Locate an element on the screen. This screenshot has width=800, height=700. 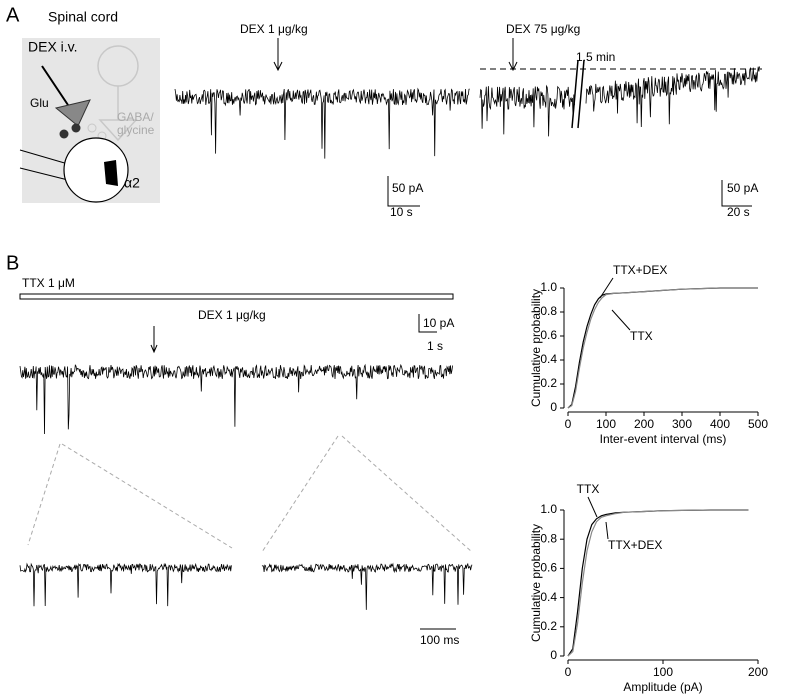
scale-label: 20 s is located at coordinates (738, 212).